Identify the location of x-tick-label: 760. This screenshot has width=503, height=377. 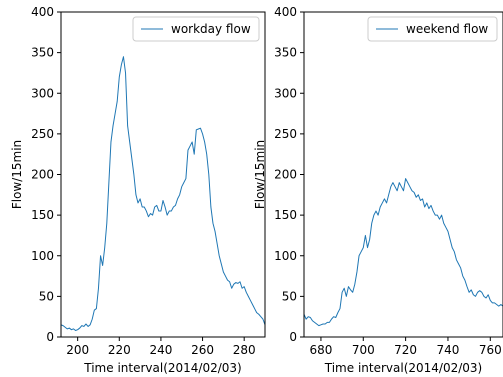
(490, 350).